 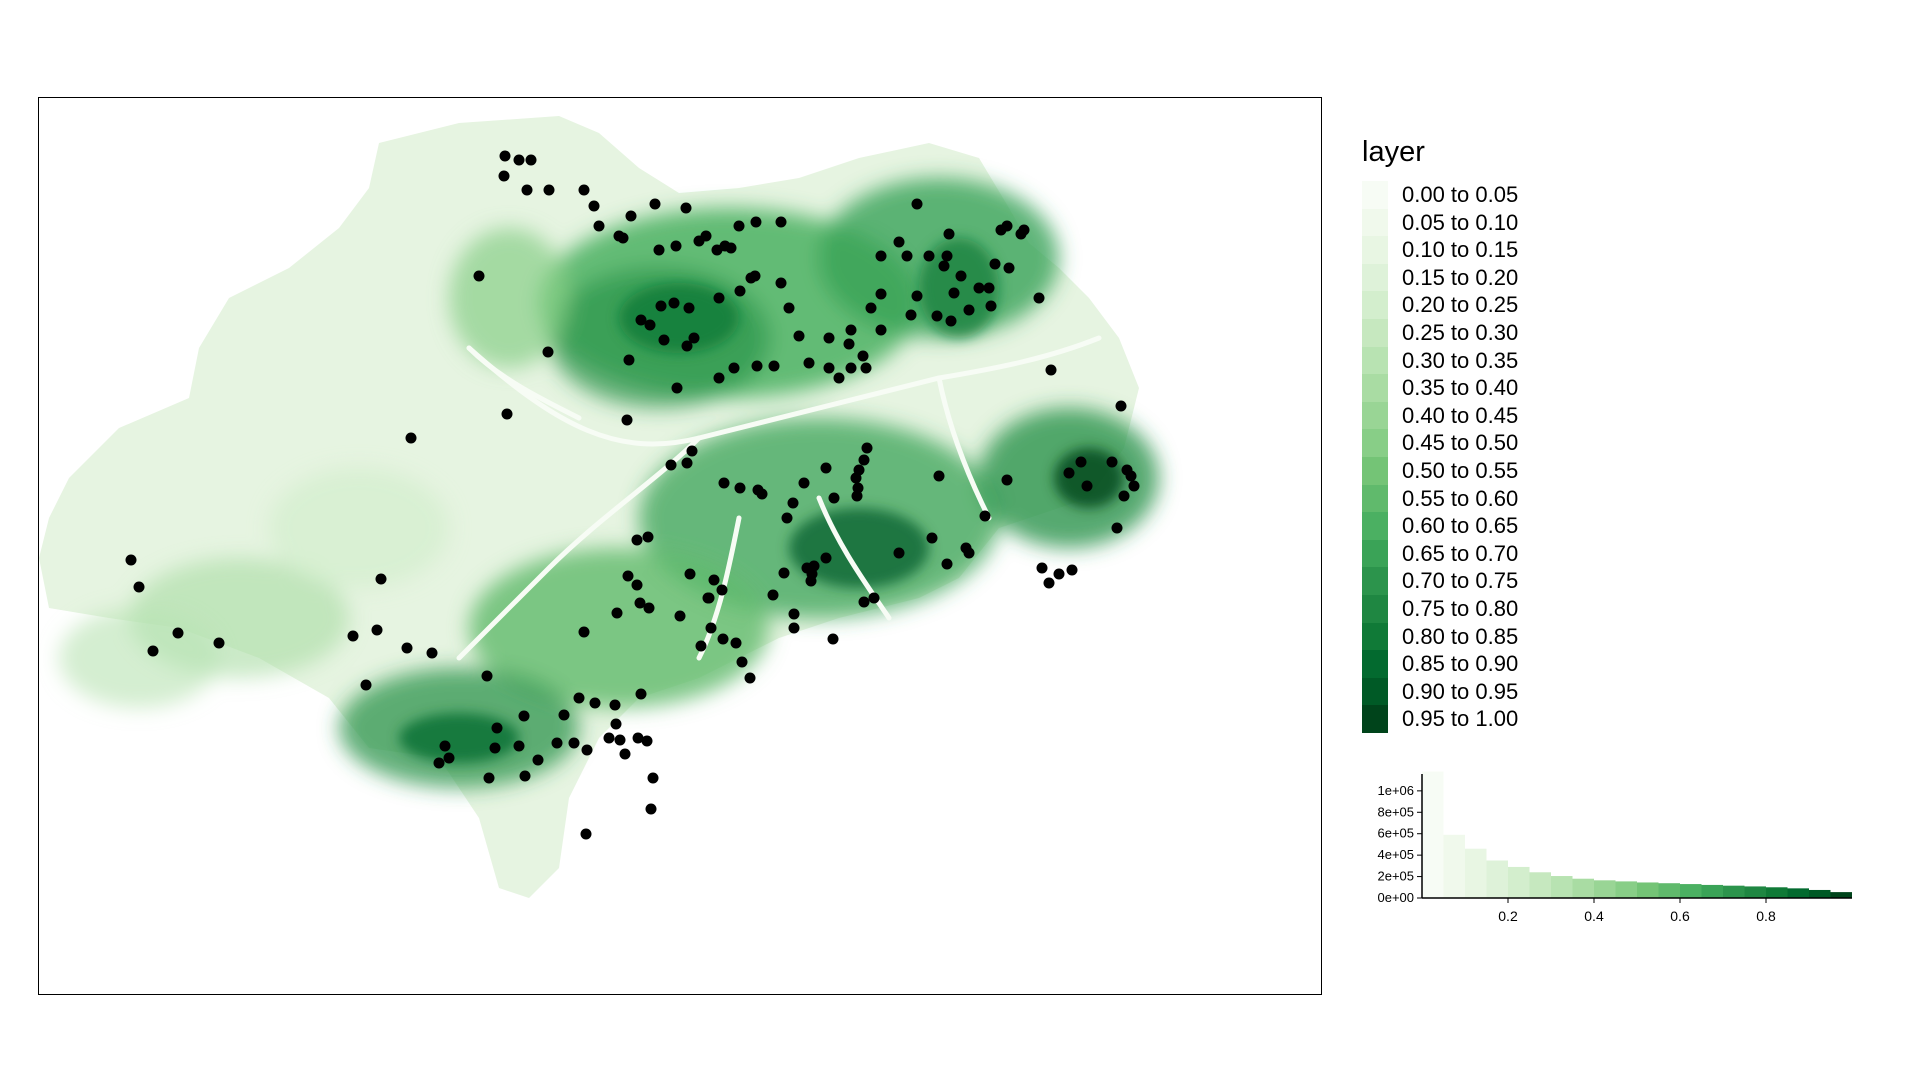 What do you see at coordinates (1395, 790) in the screenshot?
I see `y-tick-label: 1e+06` at bounding box center [1395, 790].